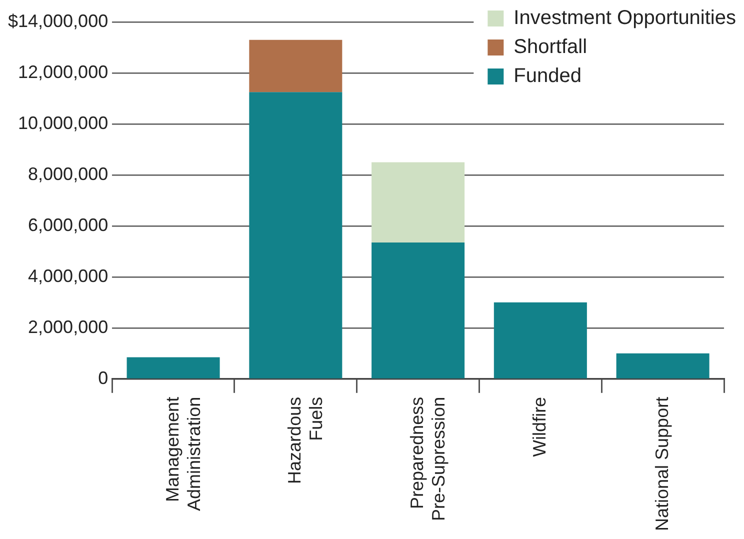 The image size is (744, 539). I want to click on y-tick-label: 0, so click(103, 378).